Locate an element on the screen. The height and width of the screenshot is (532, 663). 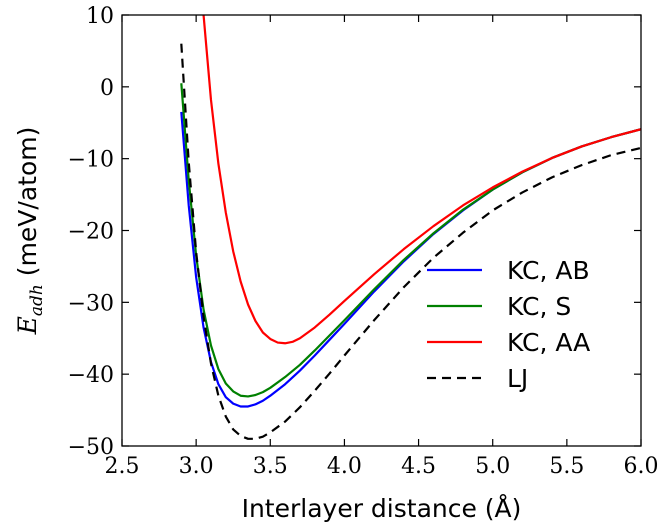
y-tick-label: −40 is located at coordinates (91, 375).